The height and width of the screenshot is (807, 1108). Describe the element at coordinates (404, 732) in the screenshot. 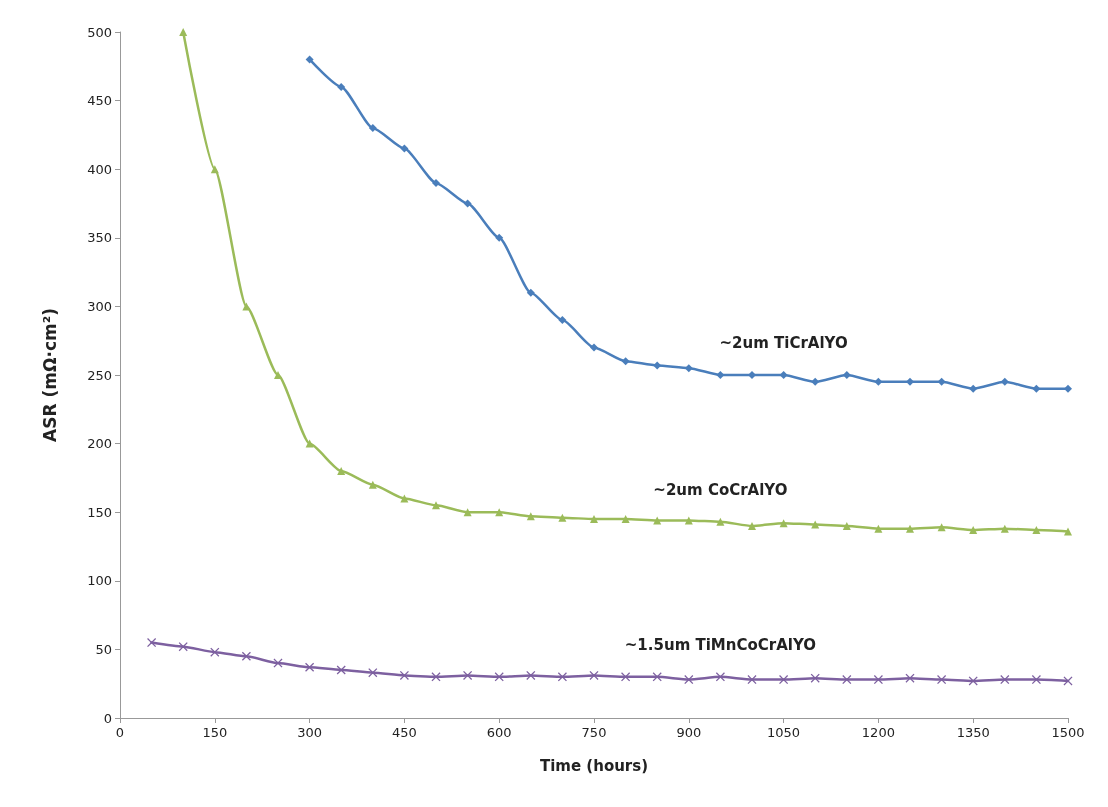

I see `x-tick-label: 450` at that location.